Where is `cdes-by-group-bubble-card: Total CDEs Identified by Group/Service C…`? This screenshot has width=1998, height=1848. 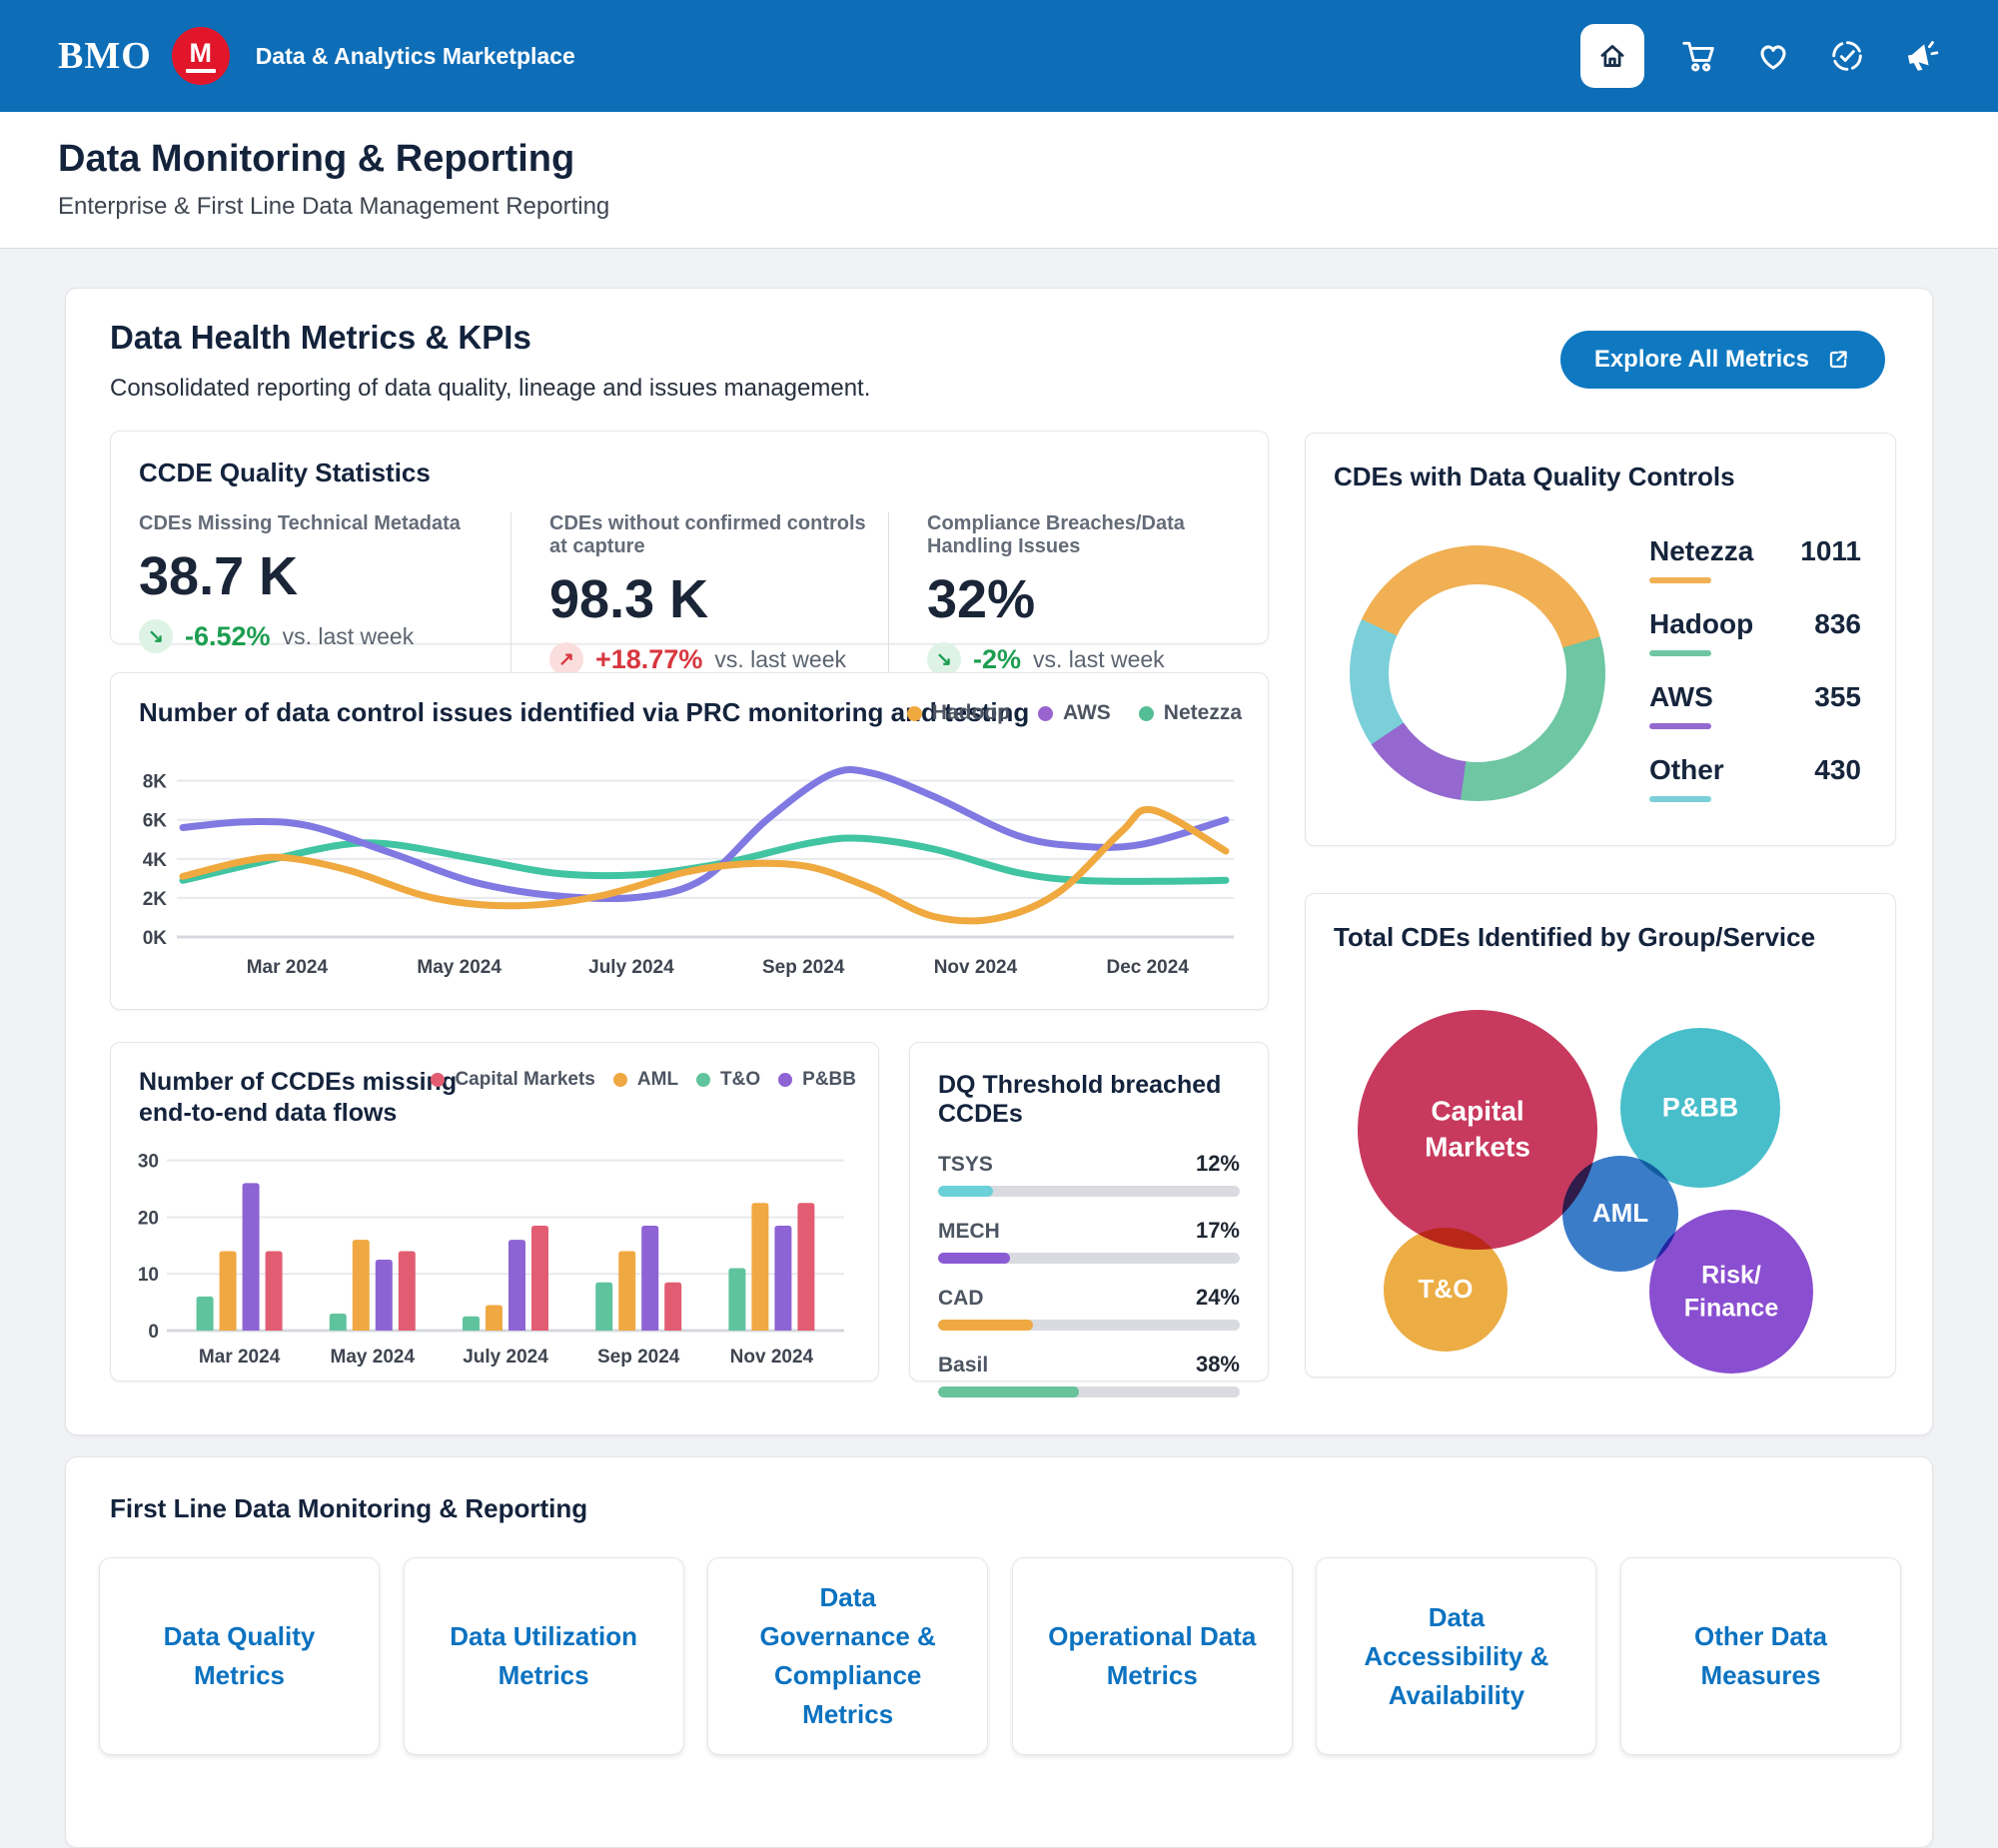
cdes-by-group-bubble-card: Total CDEs Identified by Group/Service C… is located at coordinates (1600, 1135).